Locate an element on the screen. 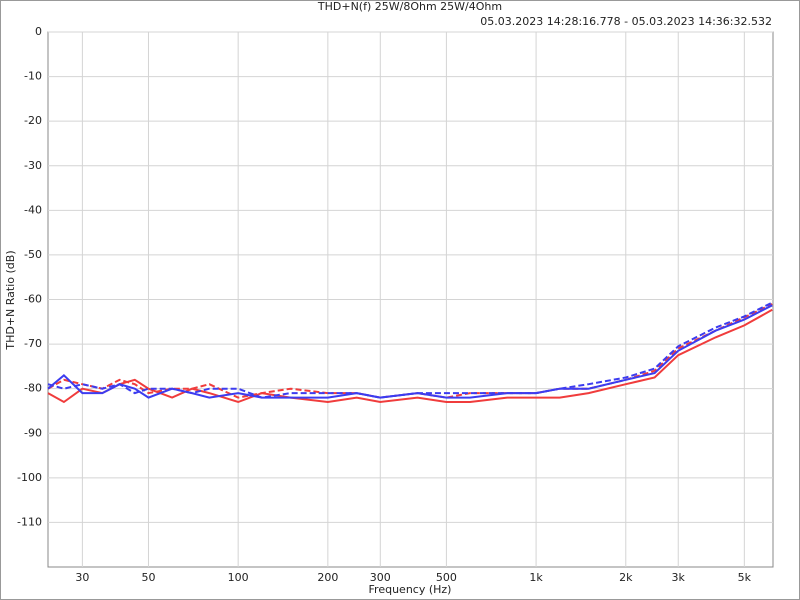 Image resolution: width=800 pixels, height=600 pixels. y-tick-label: 0 is located at coordinates (38, 31).